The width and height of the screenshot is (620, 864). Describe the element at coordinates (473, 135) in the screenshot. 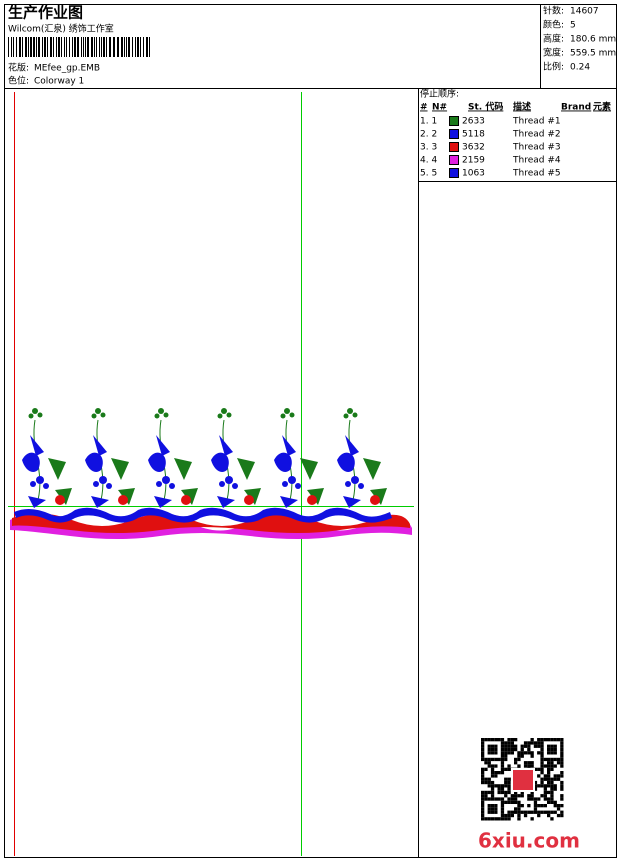

I see `thread-code: 5118` at that location.